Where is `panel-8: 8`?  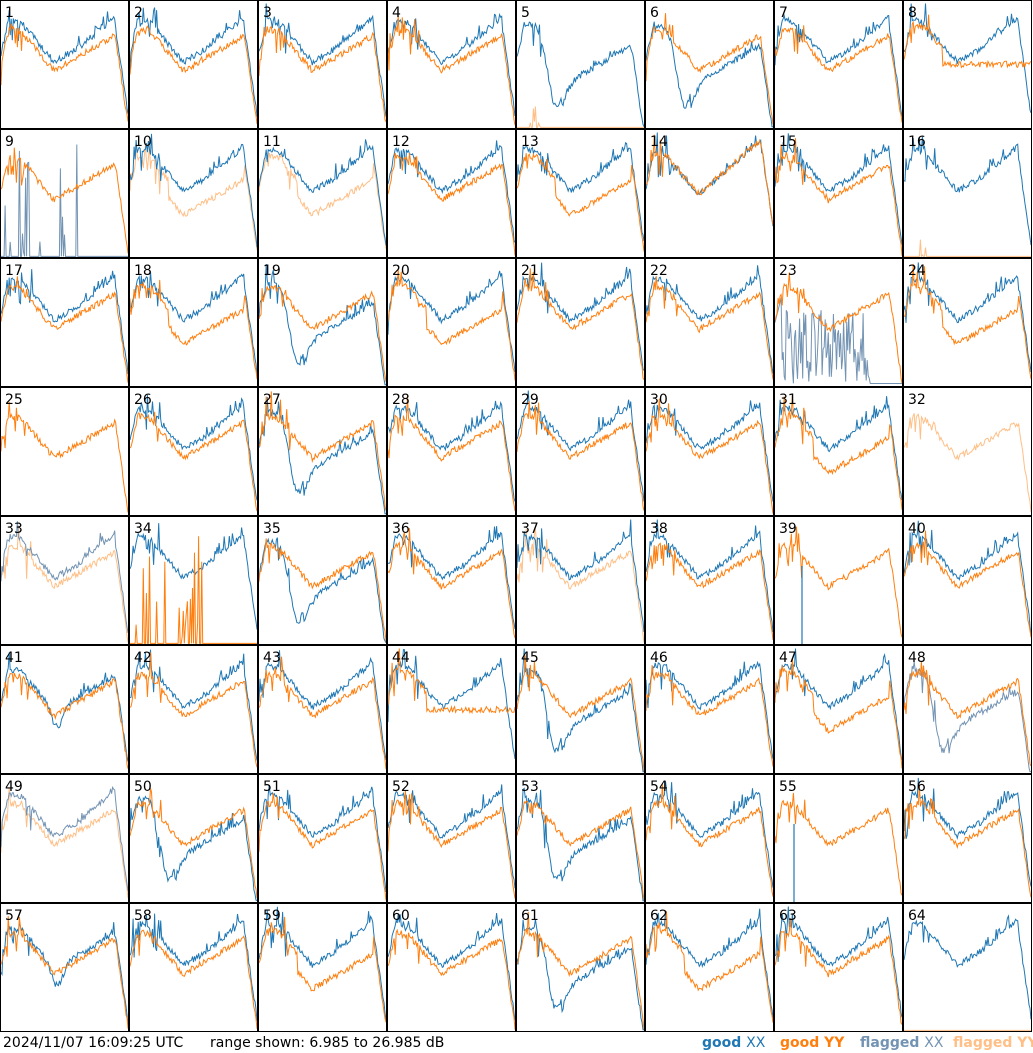 panel-8: 8 is located at coordinates (967, 64).